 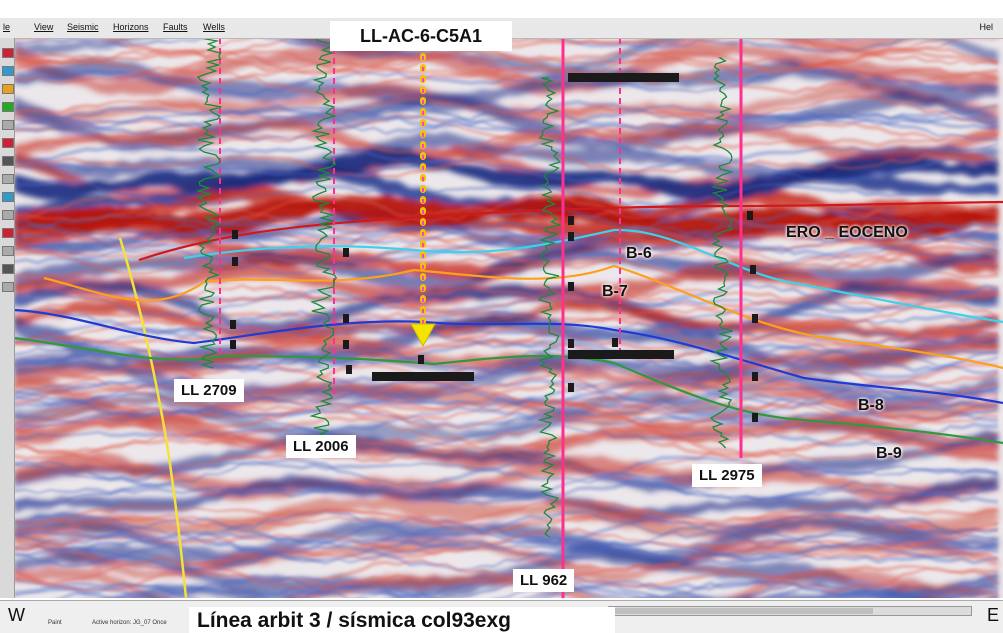 I want to click on horizon-eoceno, so click(x=570, y=231).